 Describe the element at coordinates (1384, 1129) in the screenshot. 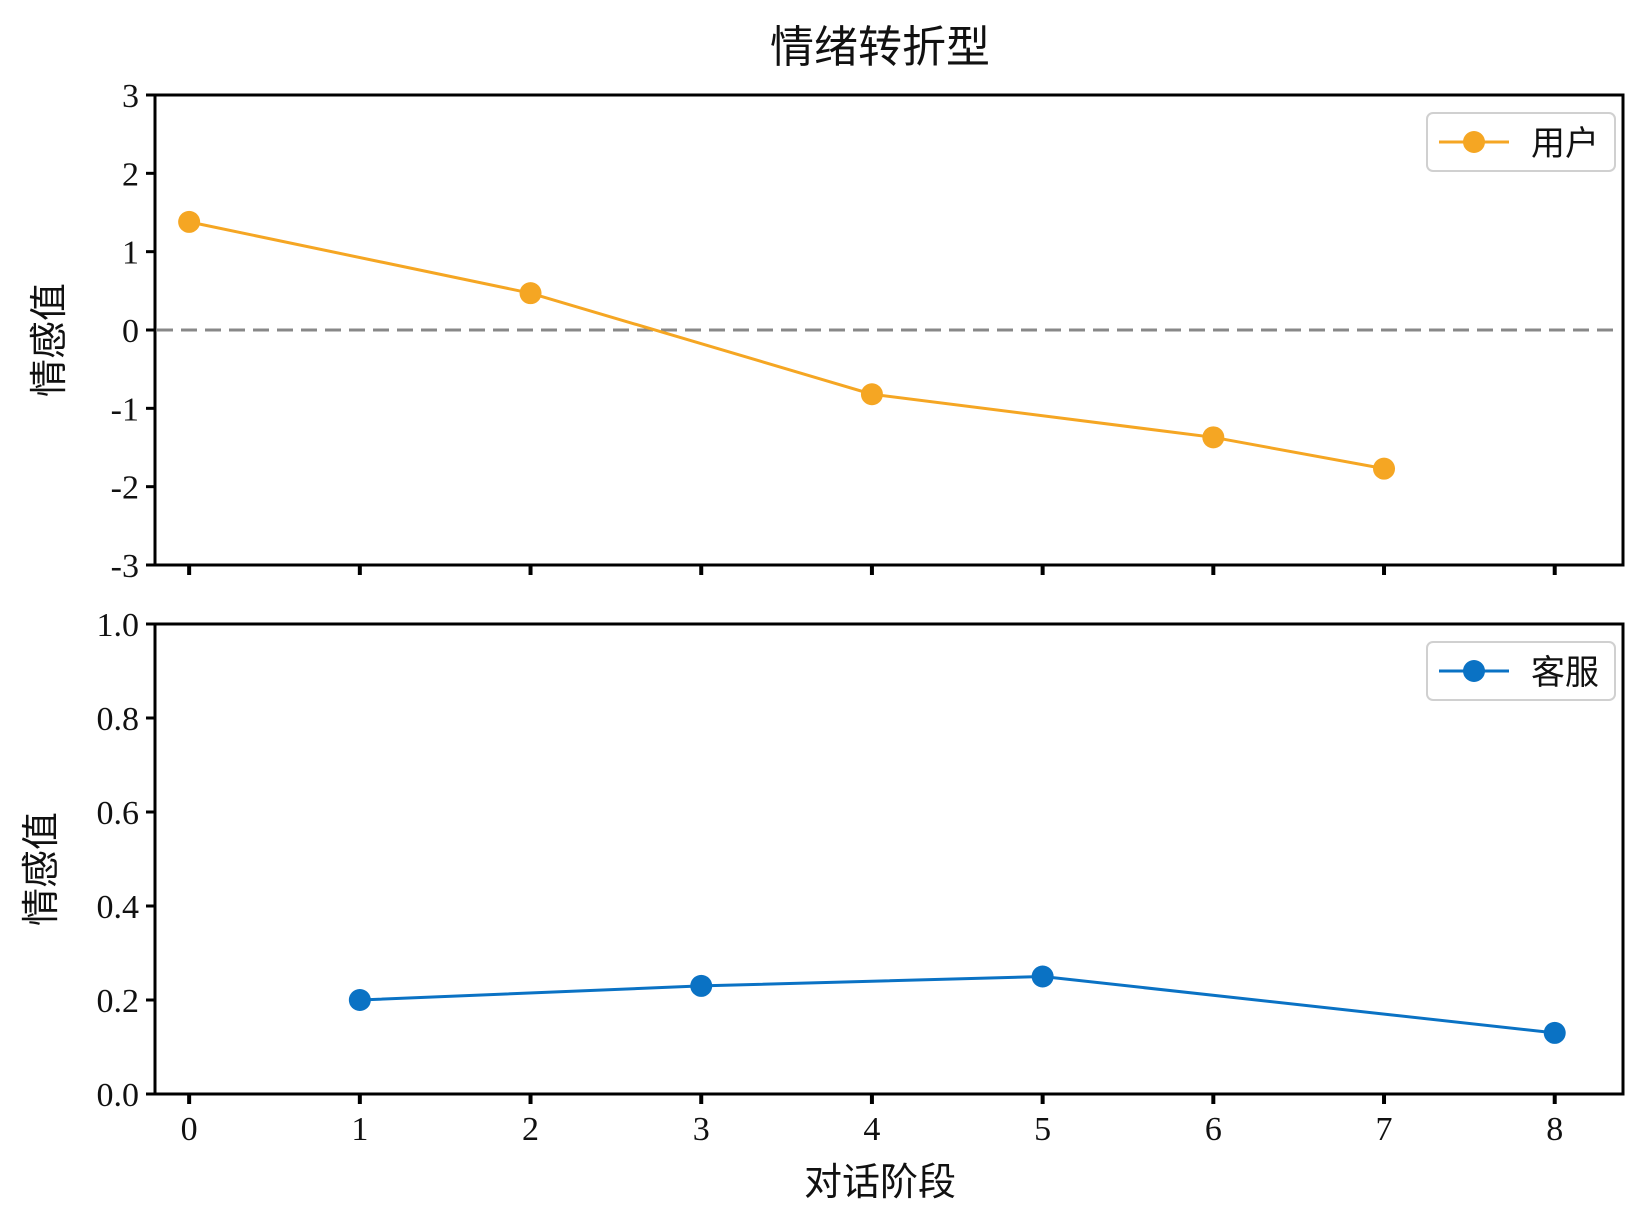

I see `x-tick-label: 7` at that location.